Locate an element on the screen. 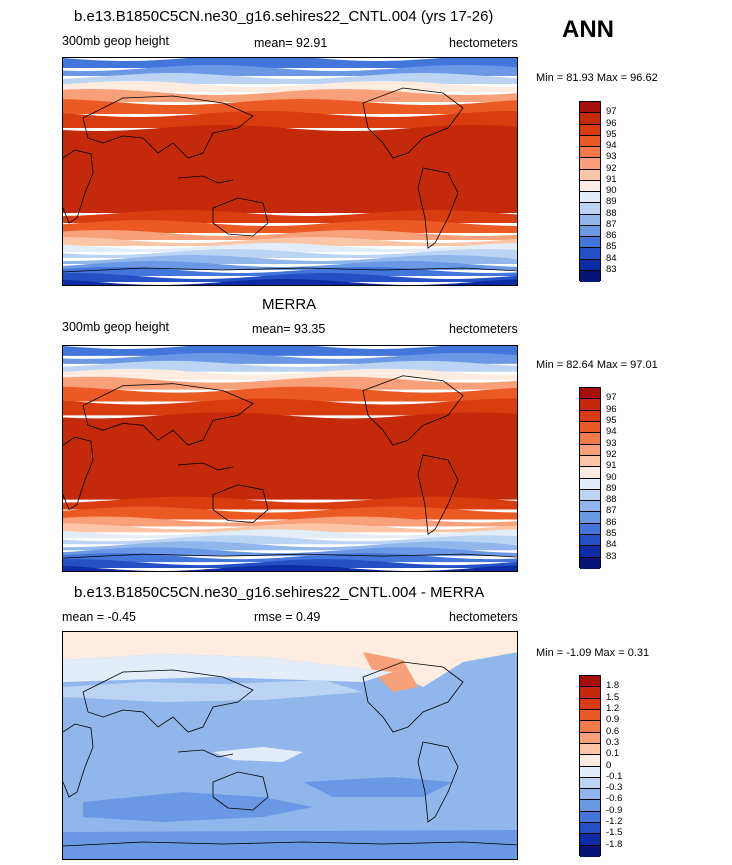 This screenshot has width=732, height=865. colorbar-tick-label: -1.2 is located at coordinates (614, 822).